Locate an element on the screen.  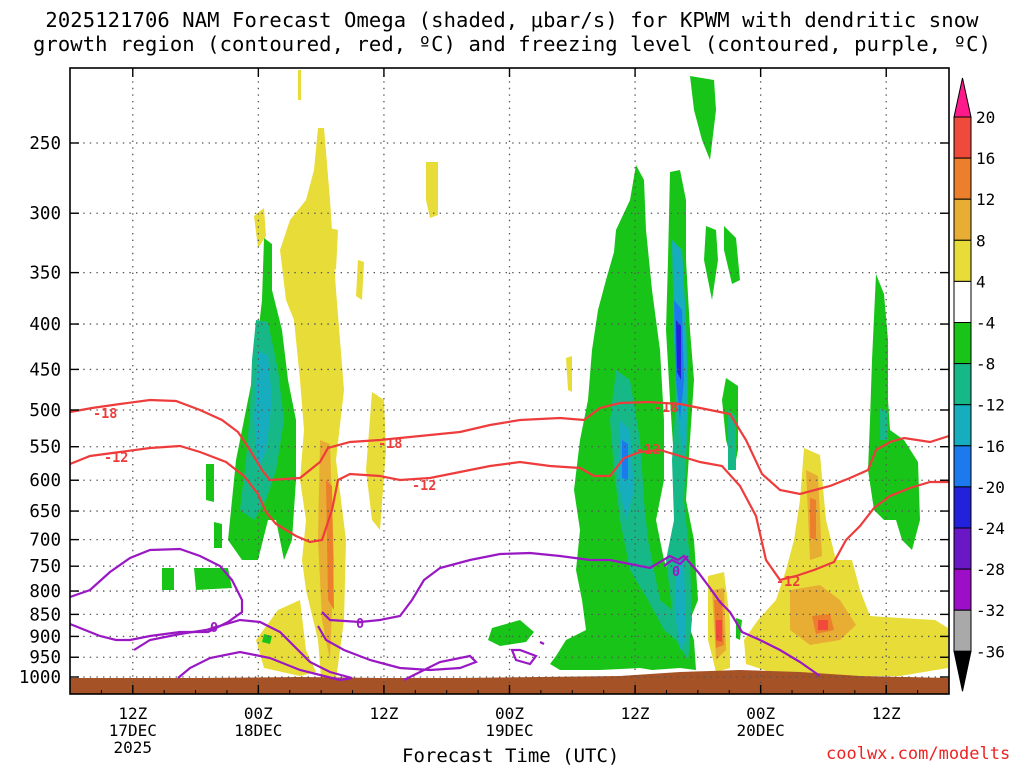
y-tick-label: 500 is located at coordinates (45, 411).